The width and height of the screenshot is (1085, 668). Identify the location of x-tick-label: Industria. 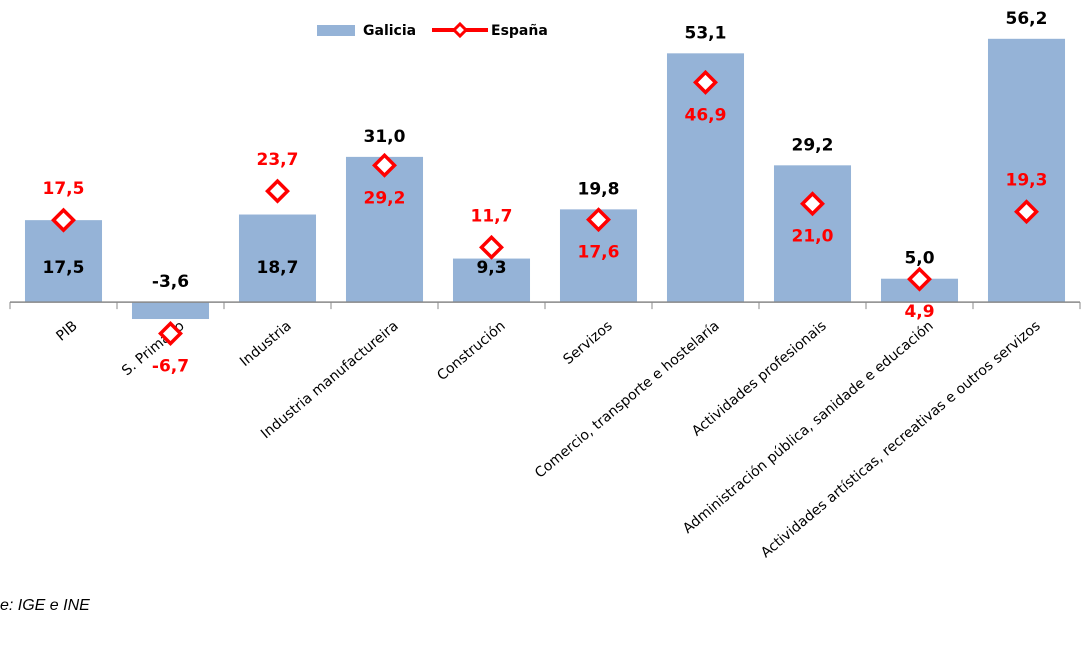
(266, 344).